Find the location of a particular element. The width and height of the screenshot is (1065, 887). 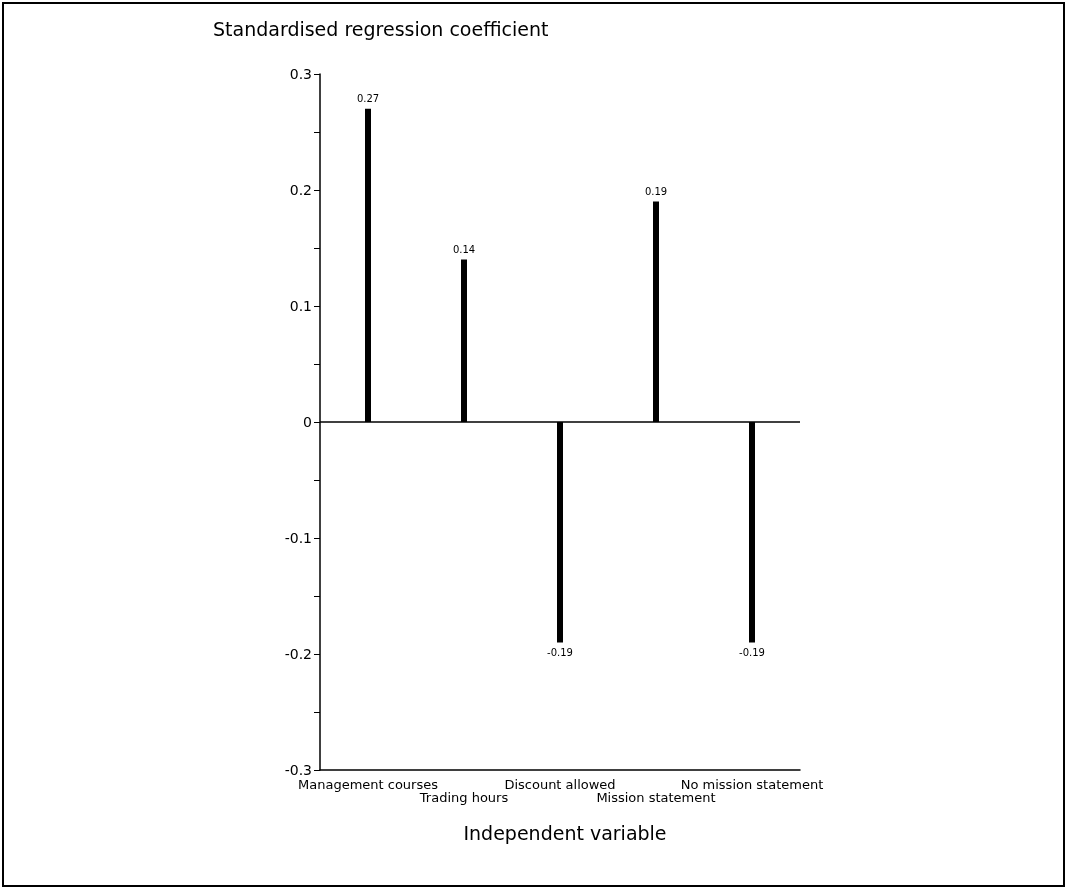

data-label: 0.19 is located at coordinates (656, 192).